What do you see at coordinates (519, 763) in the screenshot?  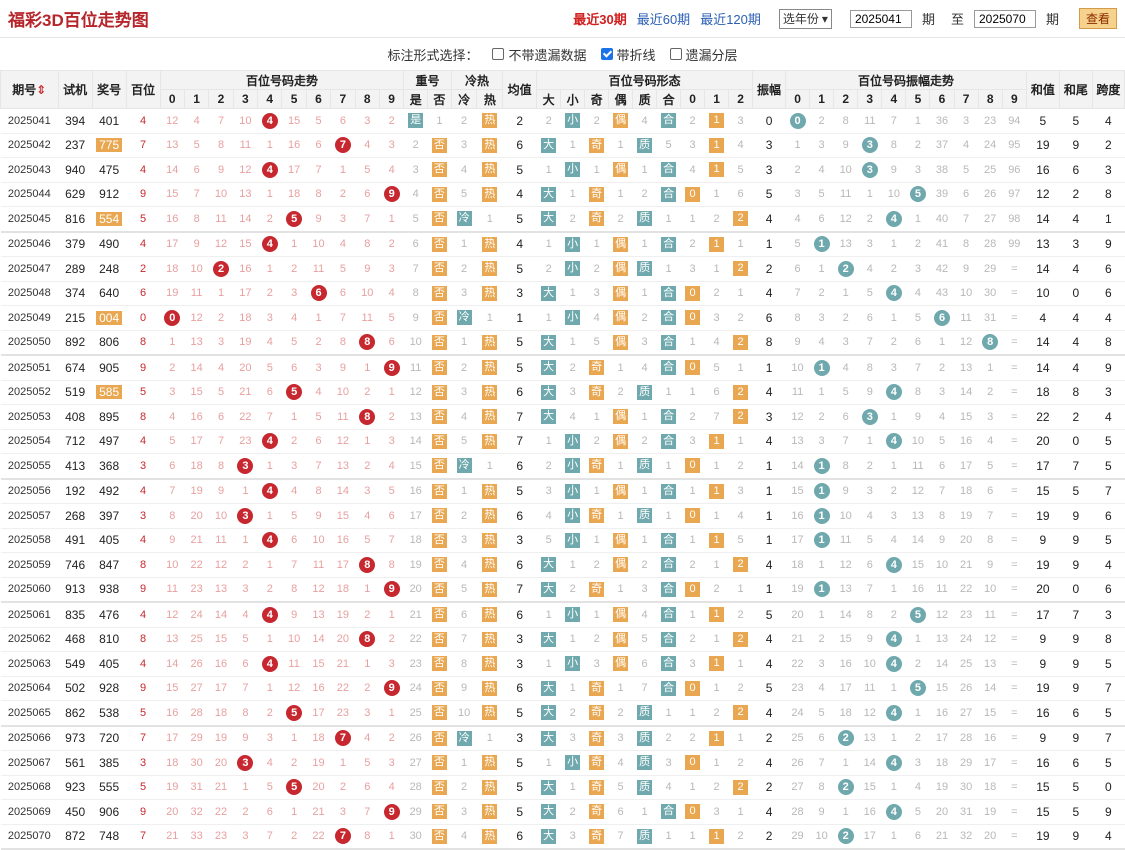 I see `cell-avg: 5` at bounding box center [519, 763].